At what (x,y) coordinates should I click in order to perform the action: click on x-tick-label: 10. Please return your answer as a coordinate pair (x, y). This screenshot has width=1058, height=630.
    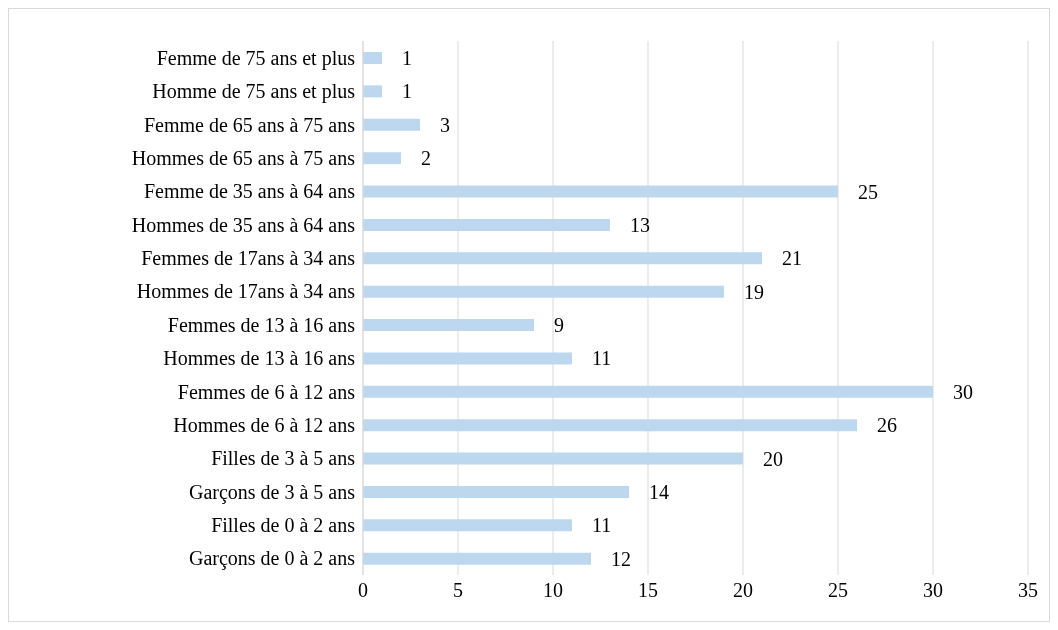
    Looking at the image, I should click on (553, 590).